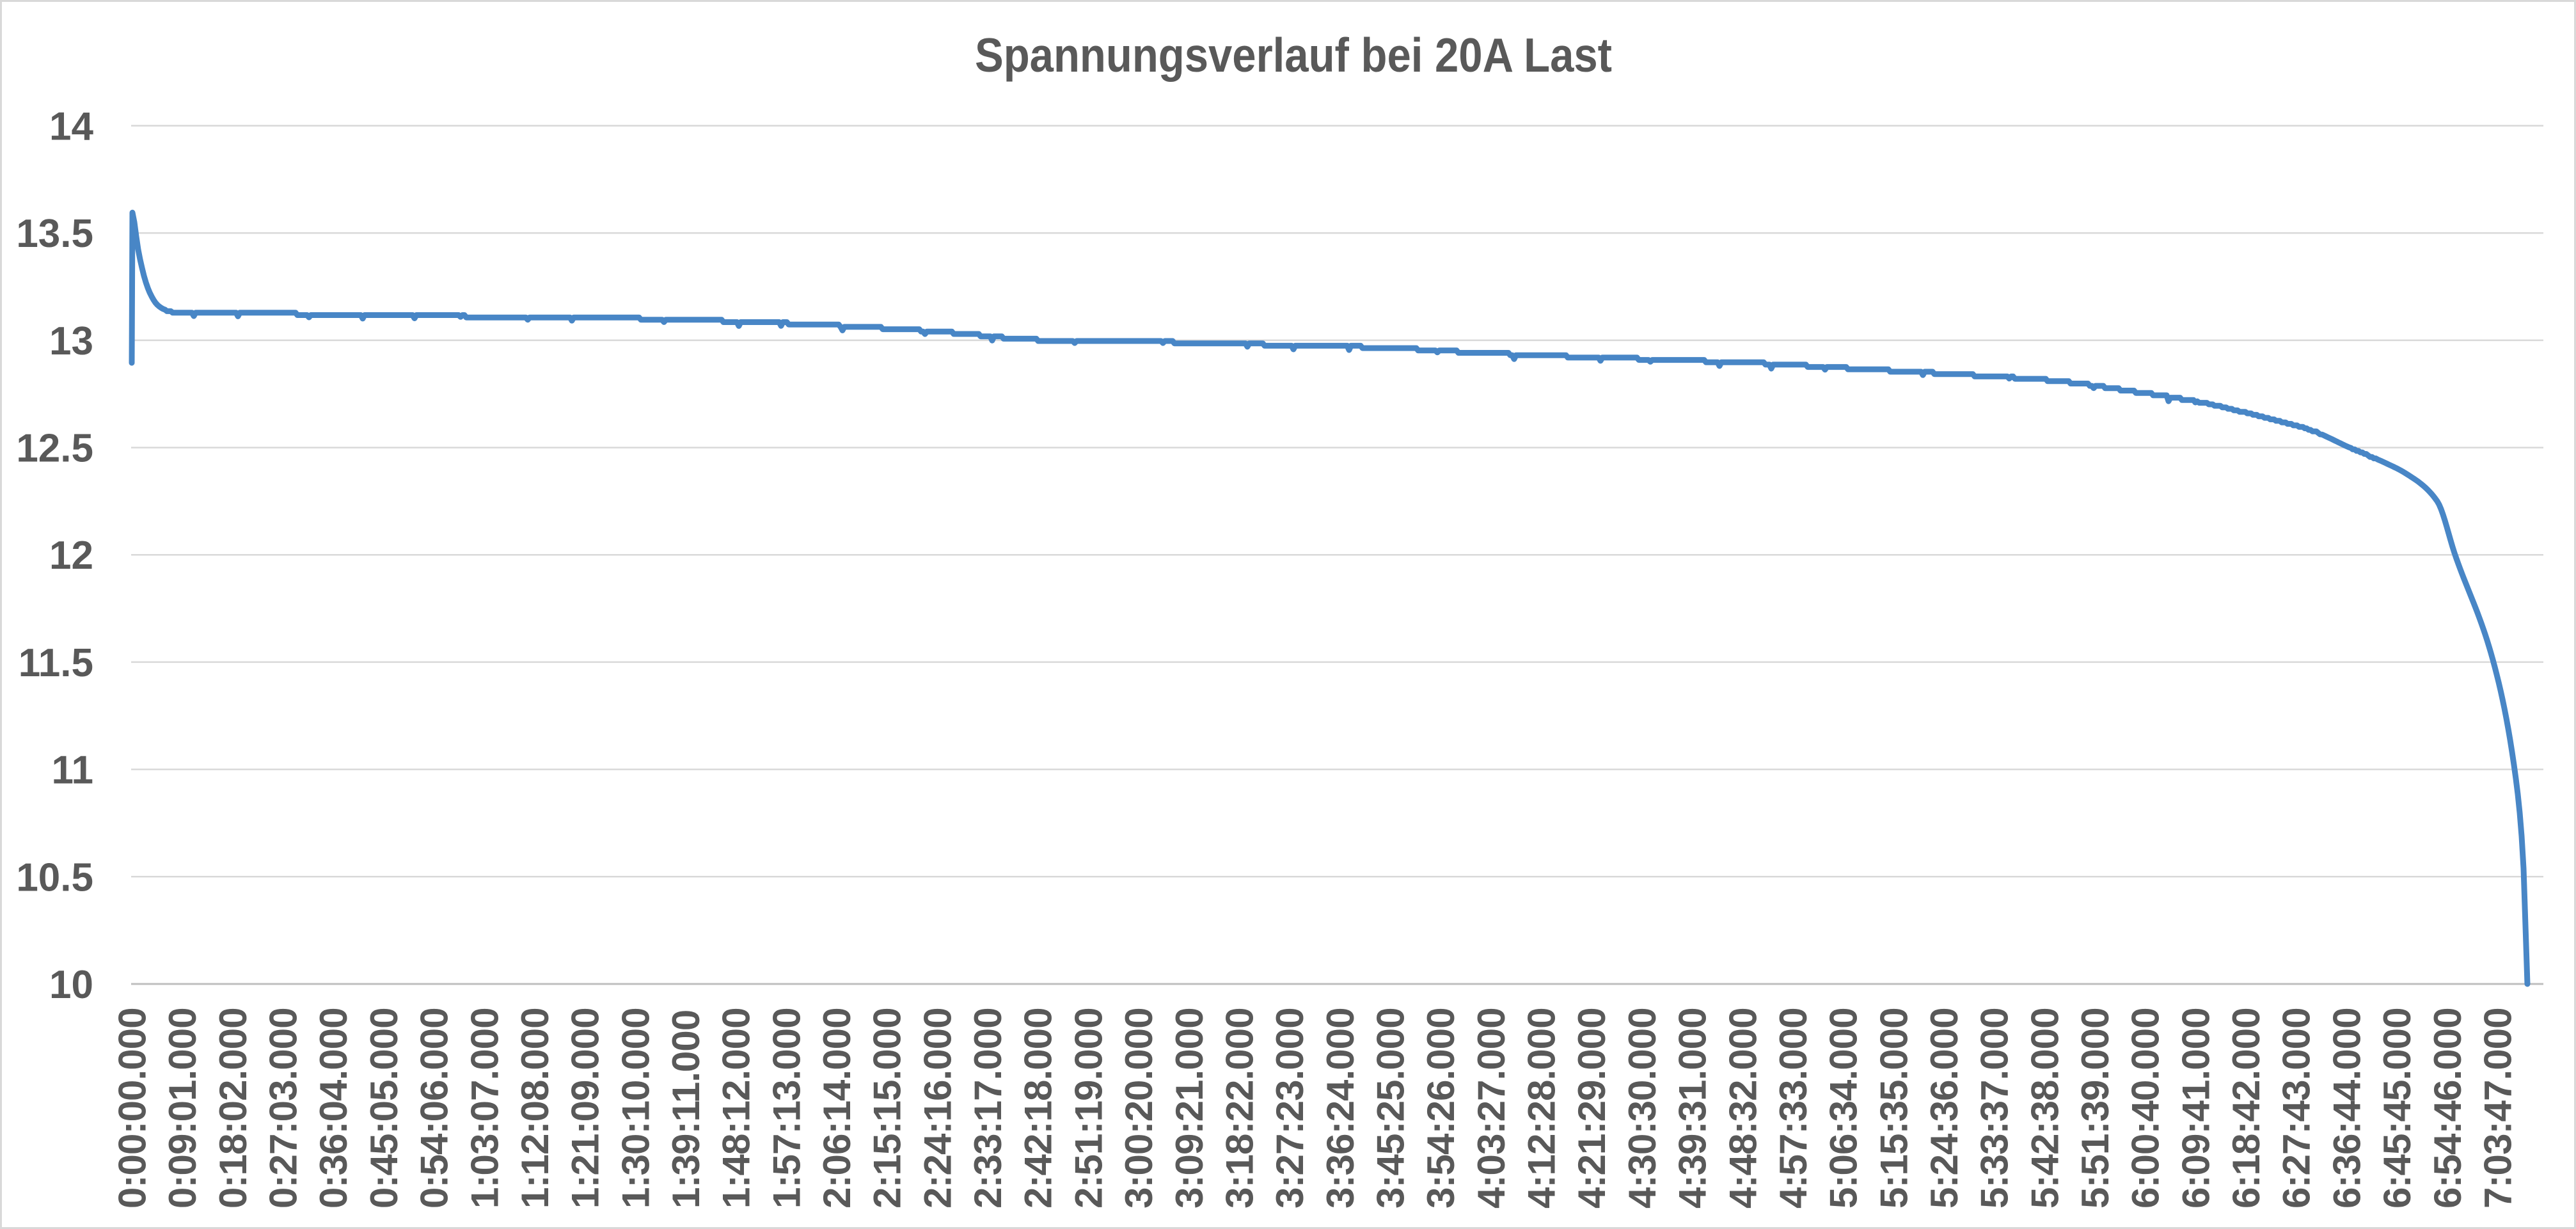 The width and height of the screenshot is (2576, 1229). Describe the element at coordinates (71, 127) in the screenshot. I see `svg-text: 14` at that location.